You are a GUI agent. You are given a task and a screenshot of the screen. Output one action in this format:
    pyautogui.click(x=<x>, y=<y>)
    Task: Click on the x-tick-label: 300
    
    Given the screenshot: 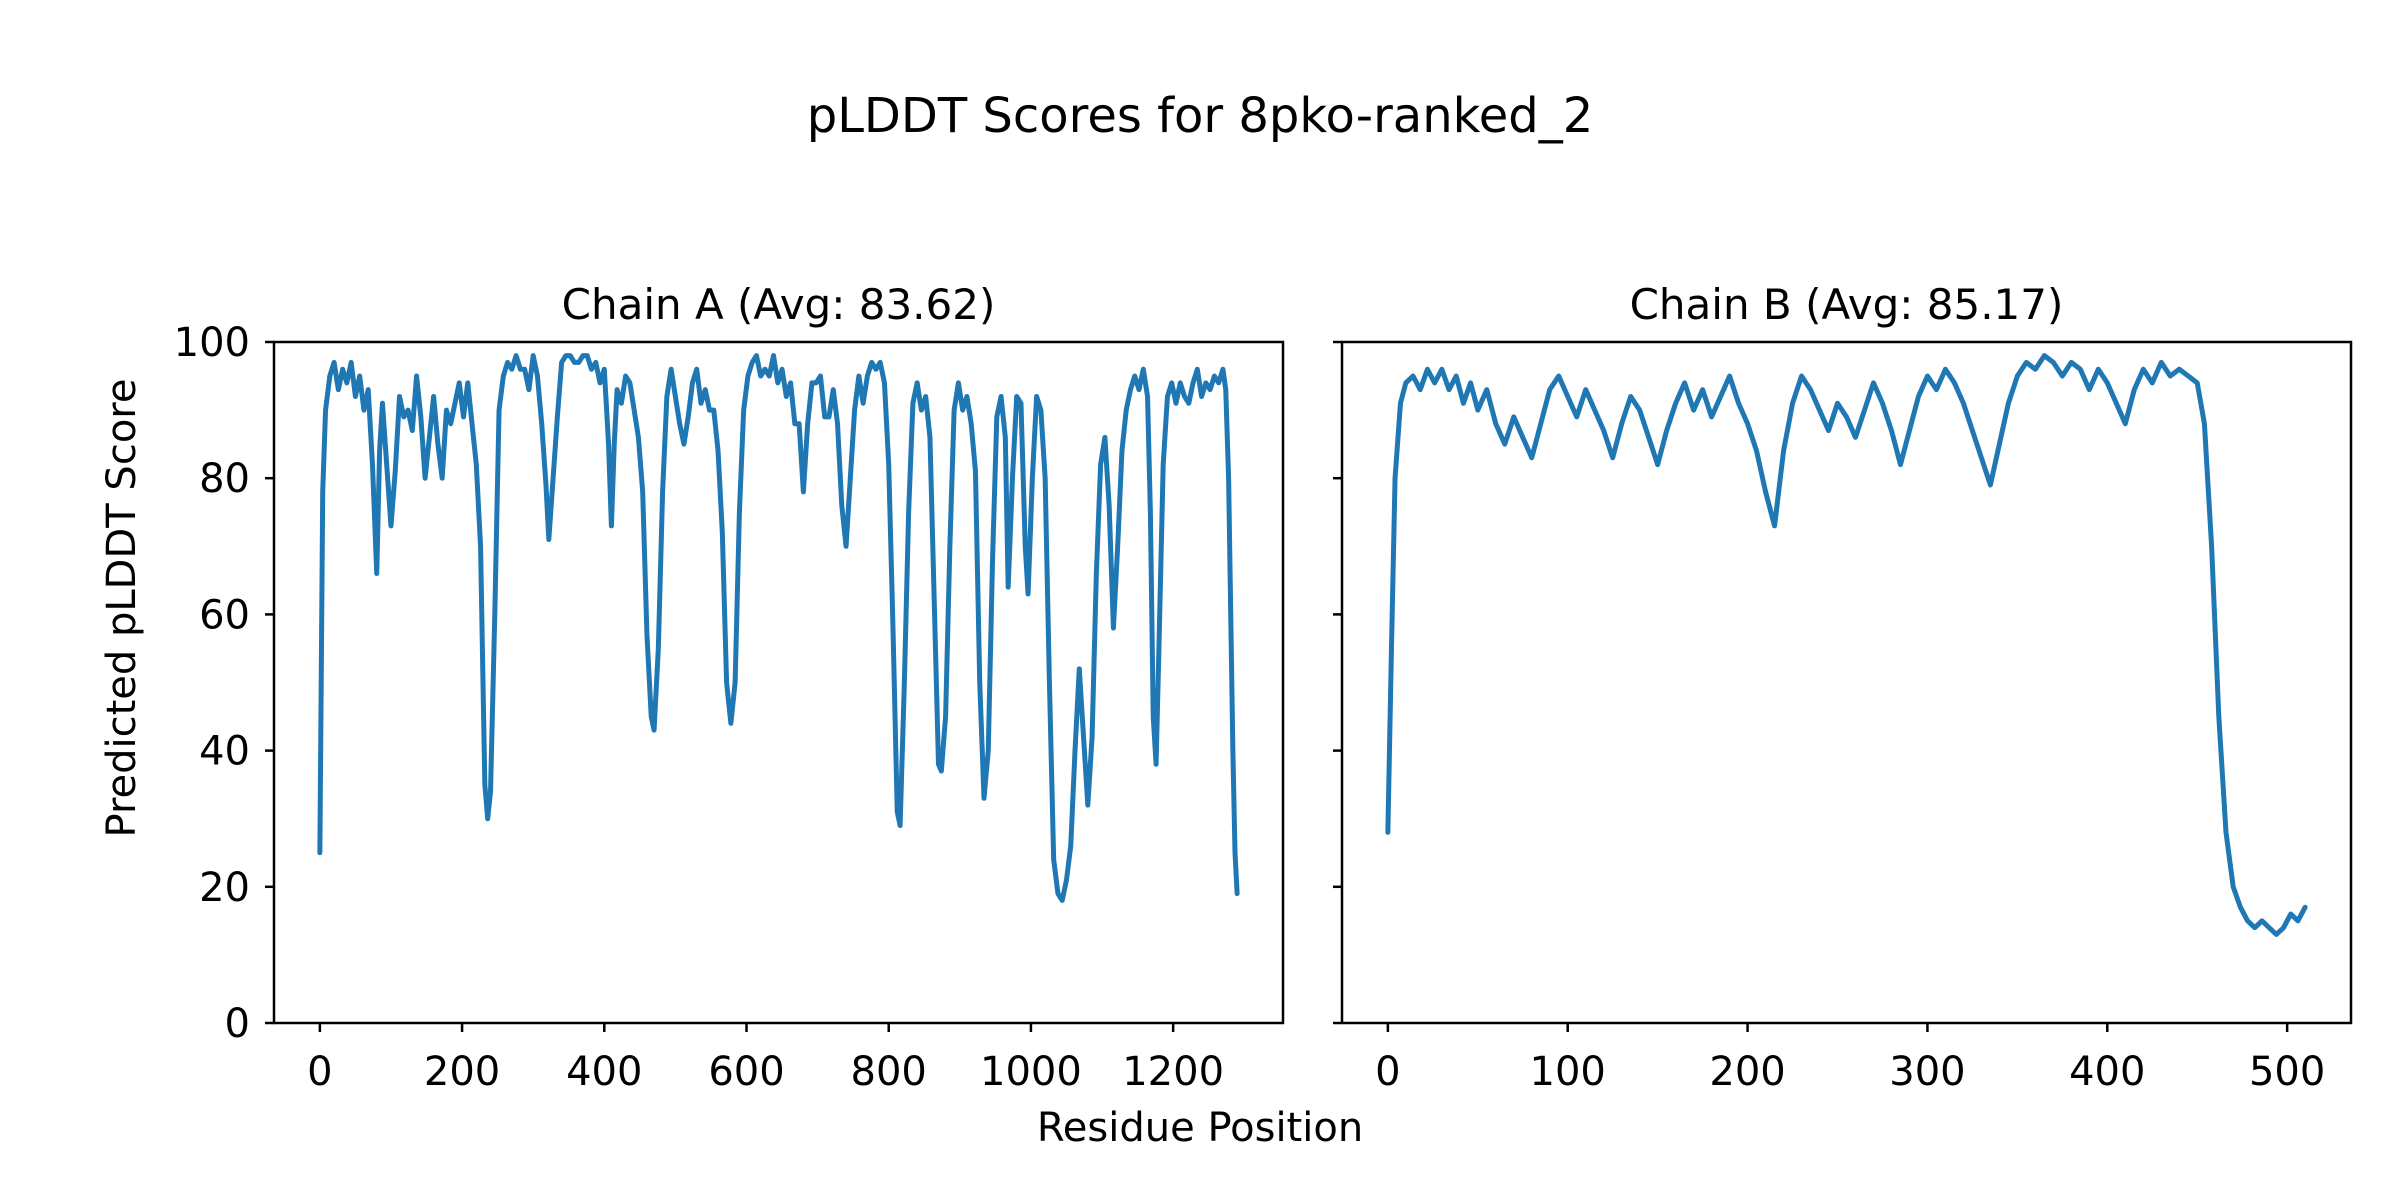 What is the action you would take?
    pyautogui.click(x=1927, y=1072)
    